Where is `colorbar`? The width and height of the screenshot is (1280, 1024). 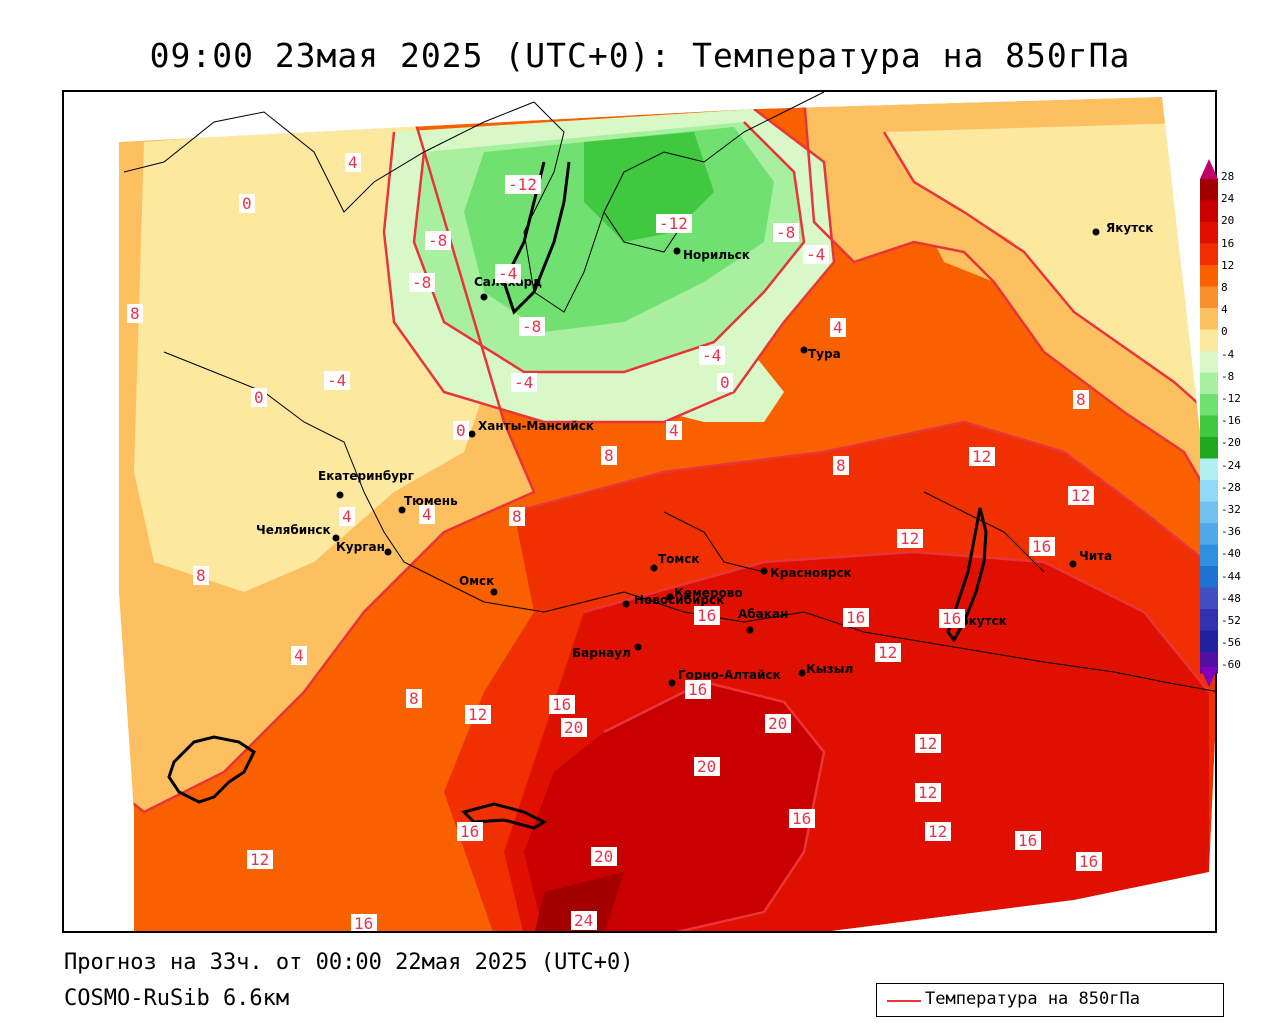 colorbar is located at coordinates (1209, 423).